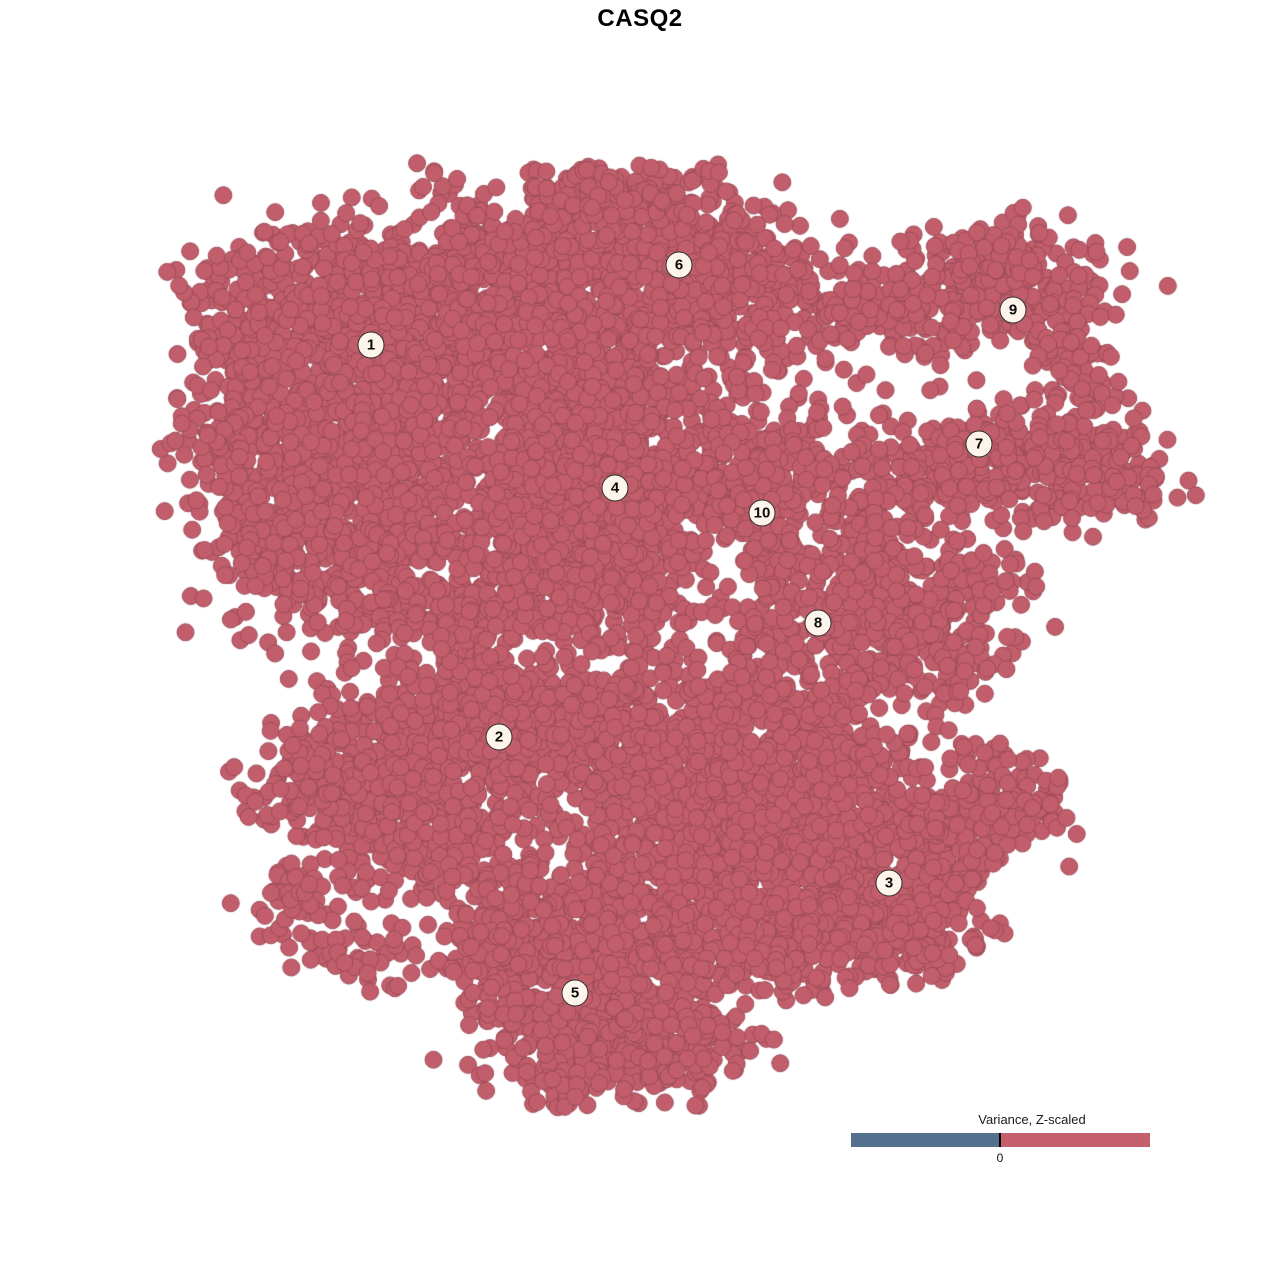  I want to click on legend-title: Variance, Z-scaled, so click(1032, 1119).